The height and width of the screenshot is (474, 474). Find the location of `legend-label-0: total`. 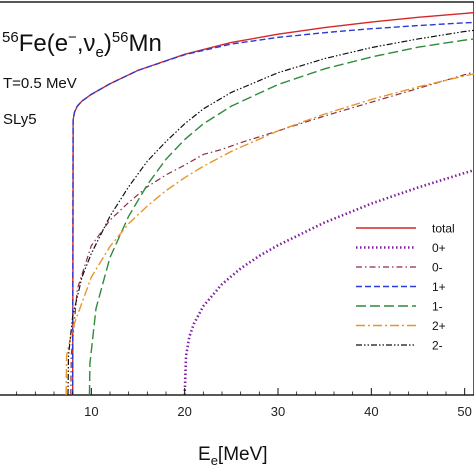

legend-label-0: total is located at coordinates (443, 229).